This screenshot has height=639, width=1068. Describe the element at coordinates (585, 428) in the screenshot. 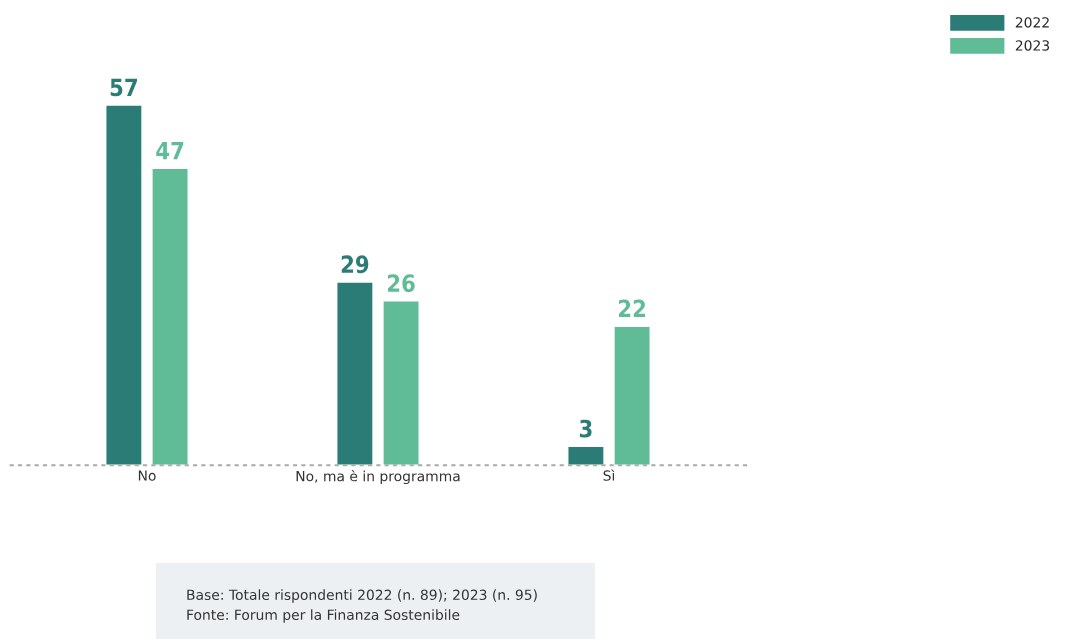

I see `data-label: 3` at that location.